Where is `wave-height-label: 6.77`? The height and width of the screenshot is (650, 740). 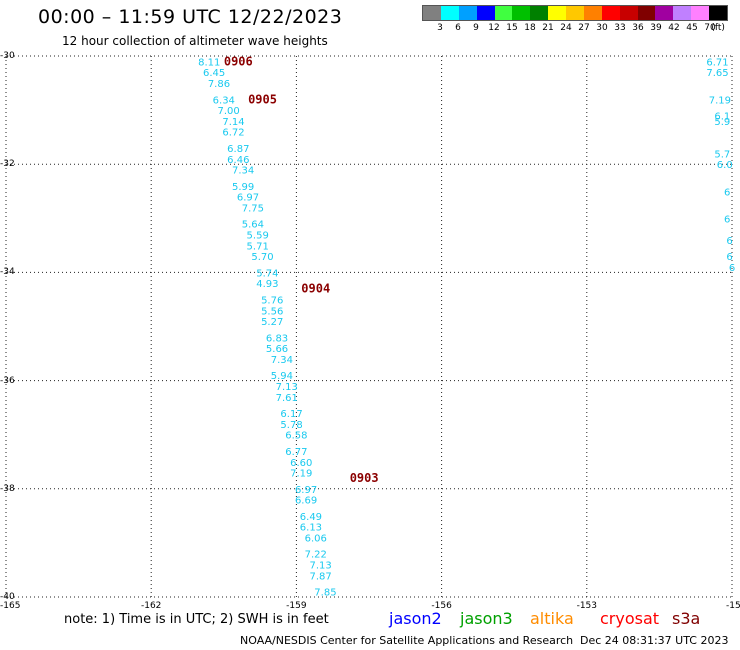 wave-height-label: 6.77 is located at coordinates (296, 452).